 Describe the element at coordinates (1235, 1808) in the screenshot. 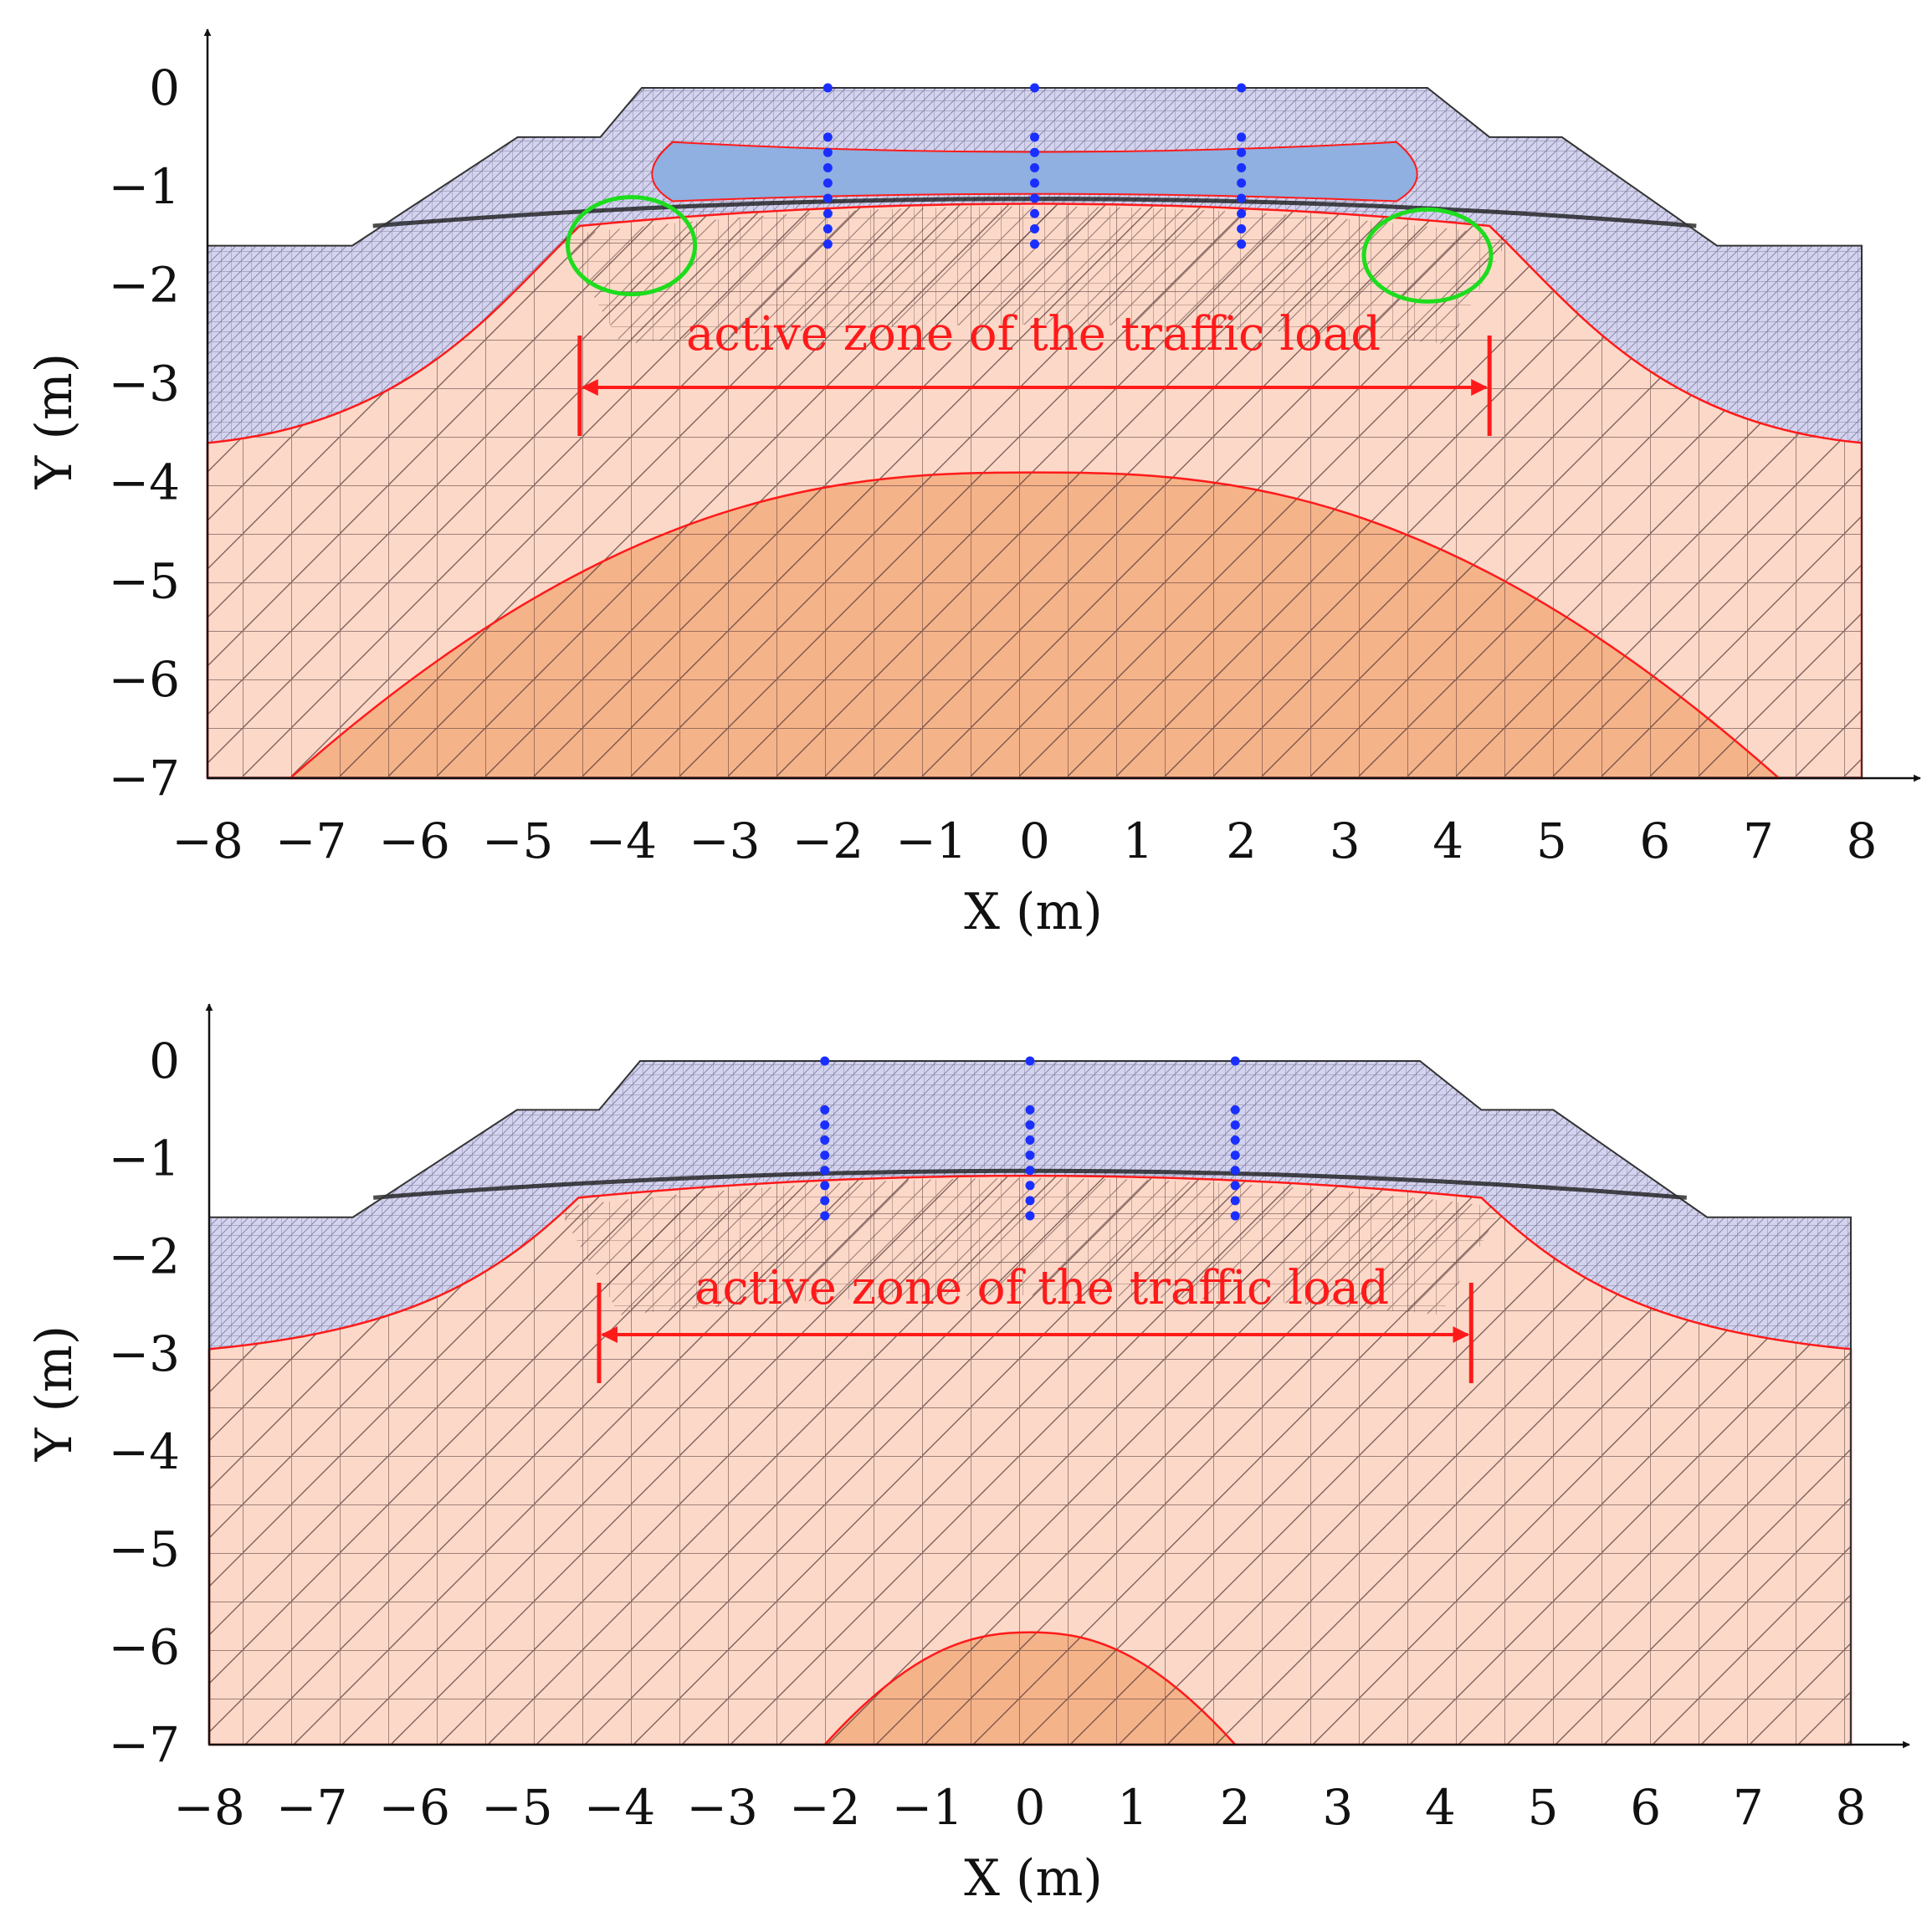

I see `x-tick-label: 2` at that location.